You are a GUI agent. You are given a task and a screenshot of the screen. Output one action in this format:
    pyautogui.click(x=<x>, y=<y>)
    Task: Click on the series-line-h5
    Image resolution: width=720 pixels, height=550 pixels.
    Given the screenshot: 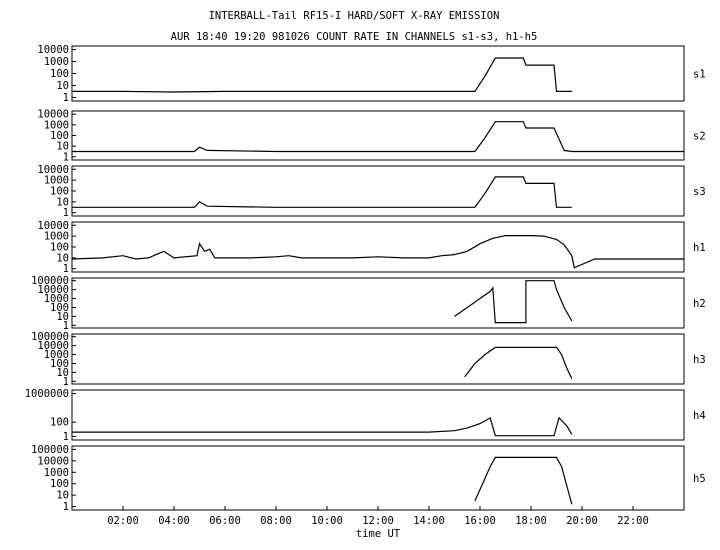 What is the action you would take?
    pyautogui.click(x=523, y=480)
    